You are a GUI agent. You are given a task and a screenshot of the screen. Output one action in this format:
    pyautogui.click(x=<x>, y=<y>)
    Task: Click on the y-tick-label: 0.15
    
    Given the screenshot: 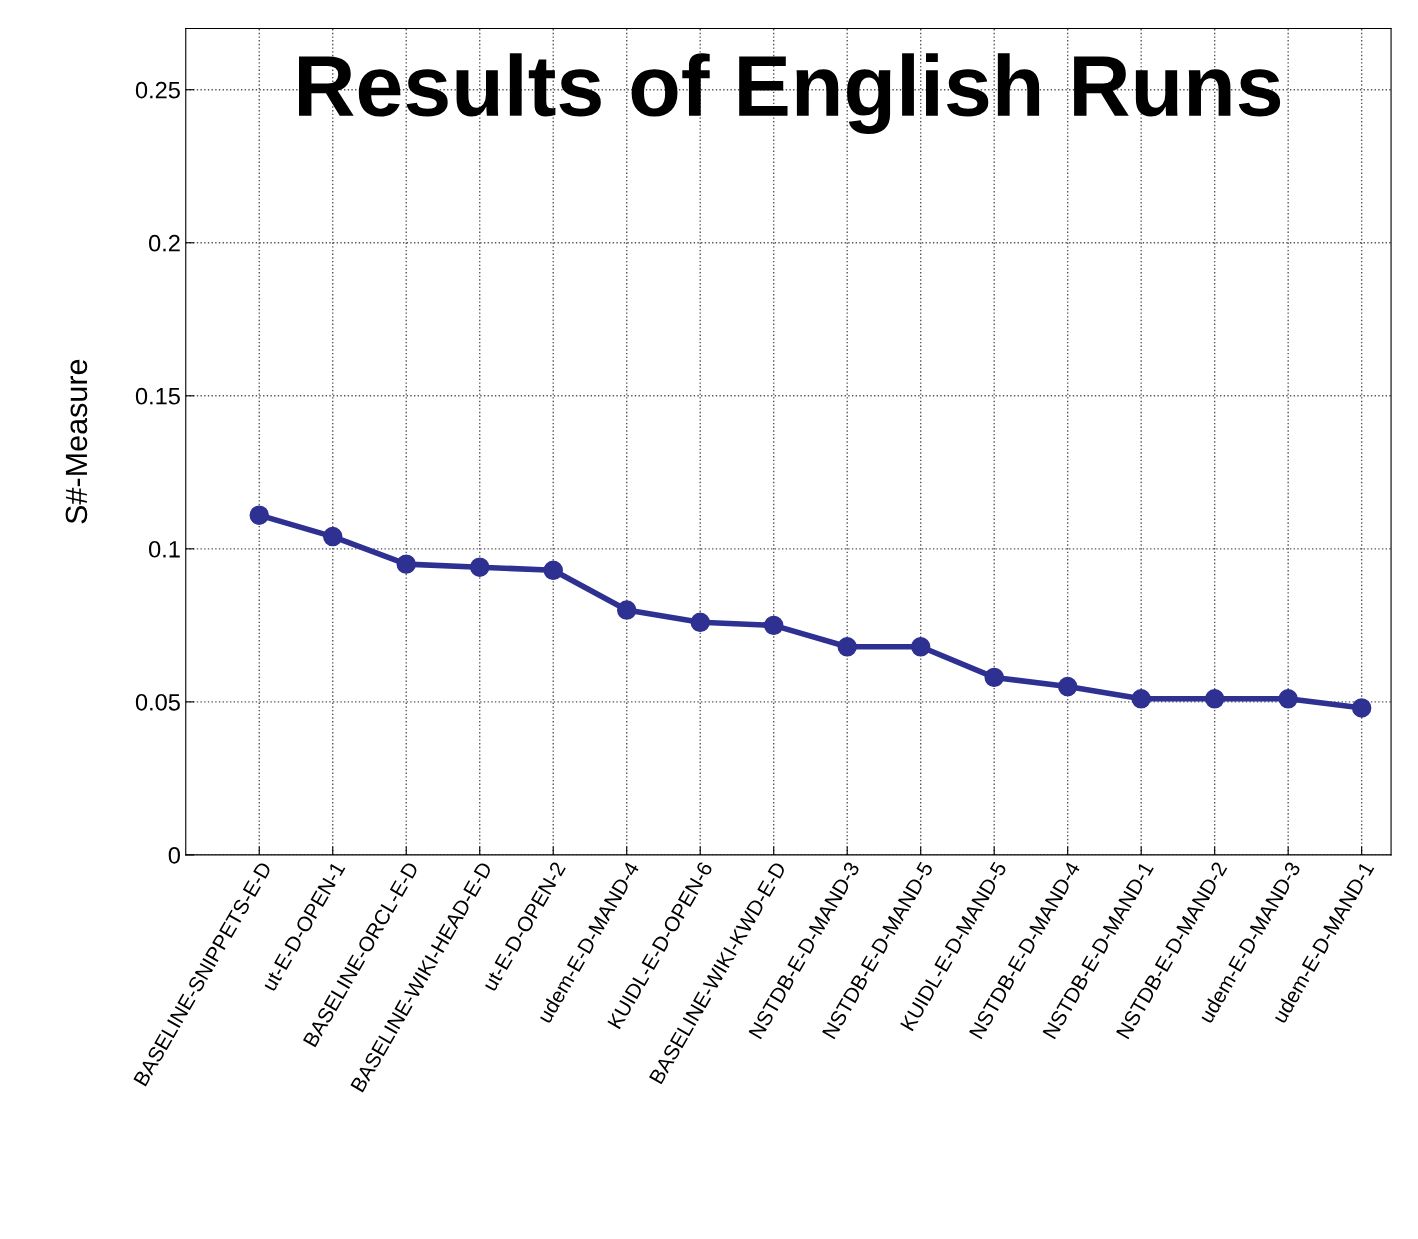 What is the action you would take?
    pyautogui.click(x=157, y=396)
    